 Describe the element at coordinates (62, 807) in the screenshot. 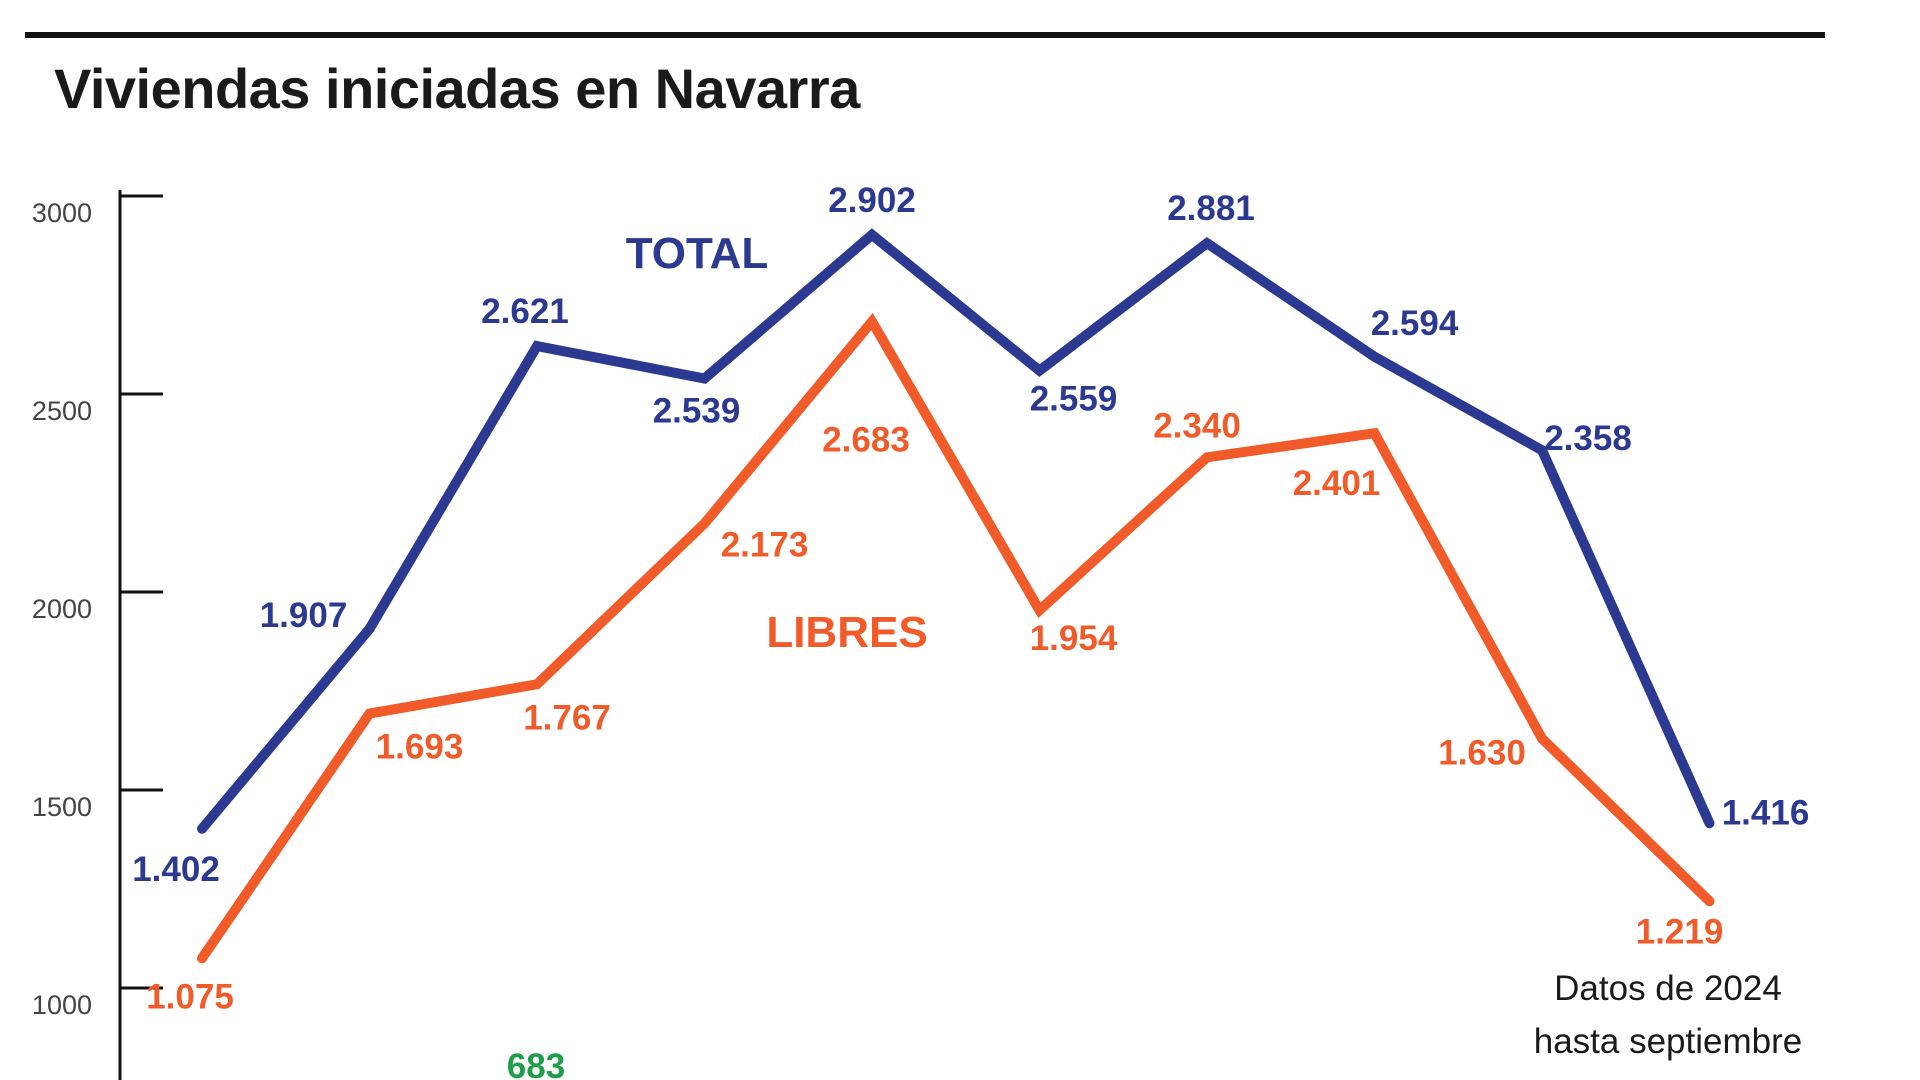

I see `y-tick-label: 1500` at that location.